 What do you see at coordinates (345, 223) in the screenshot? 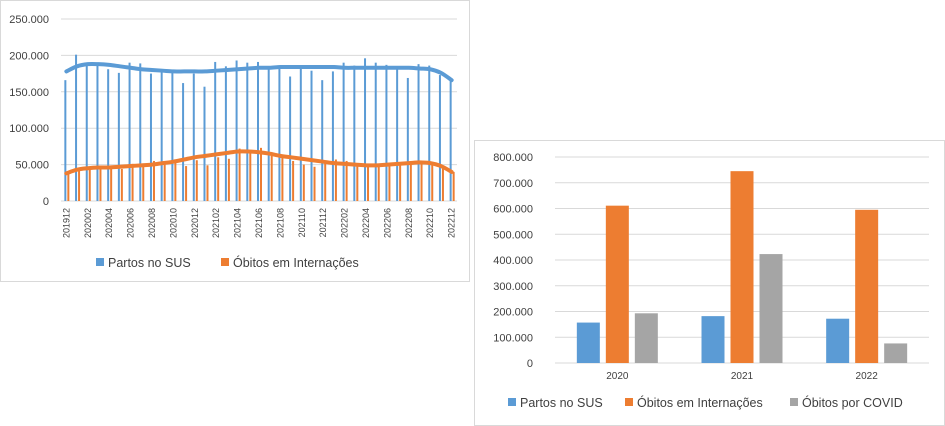
I see `x-tick-label: 202202` at bounding box center [345, 223].